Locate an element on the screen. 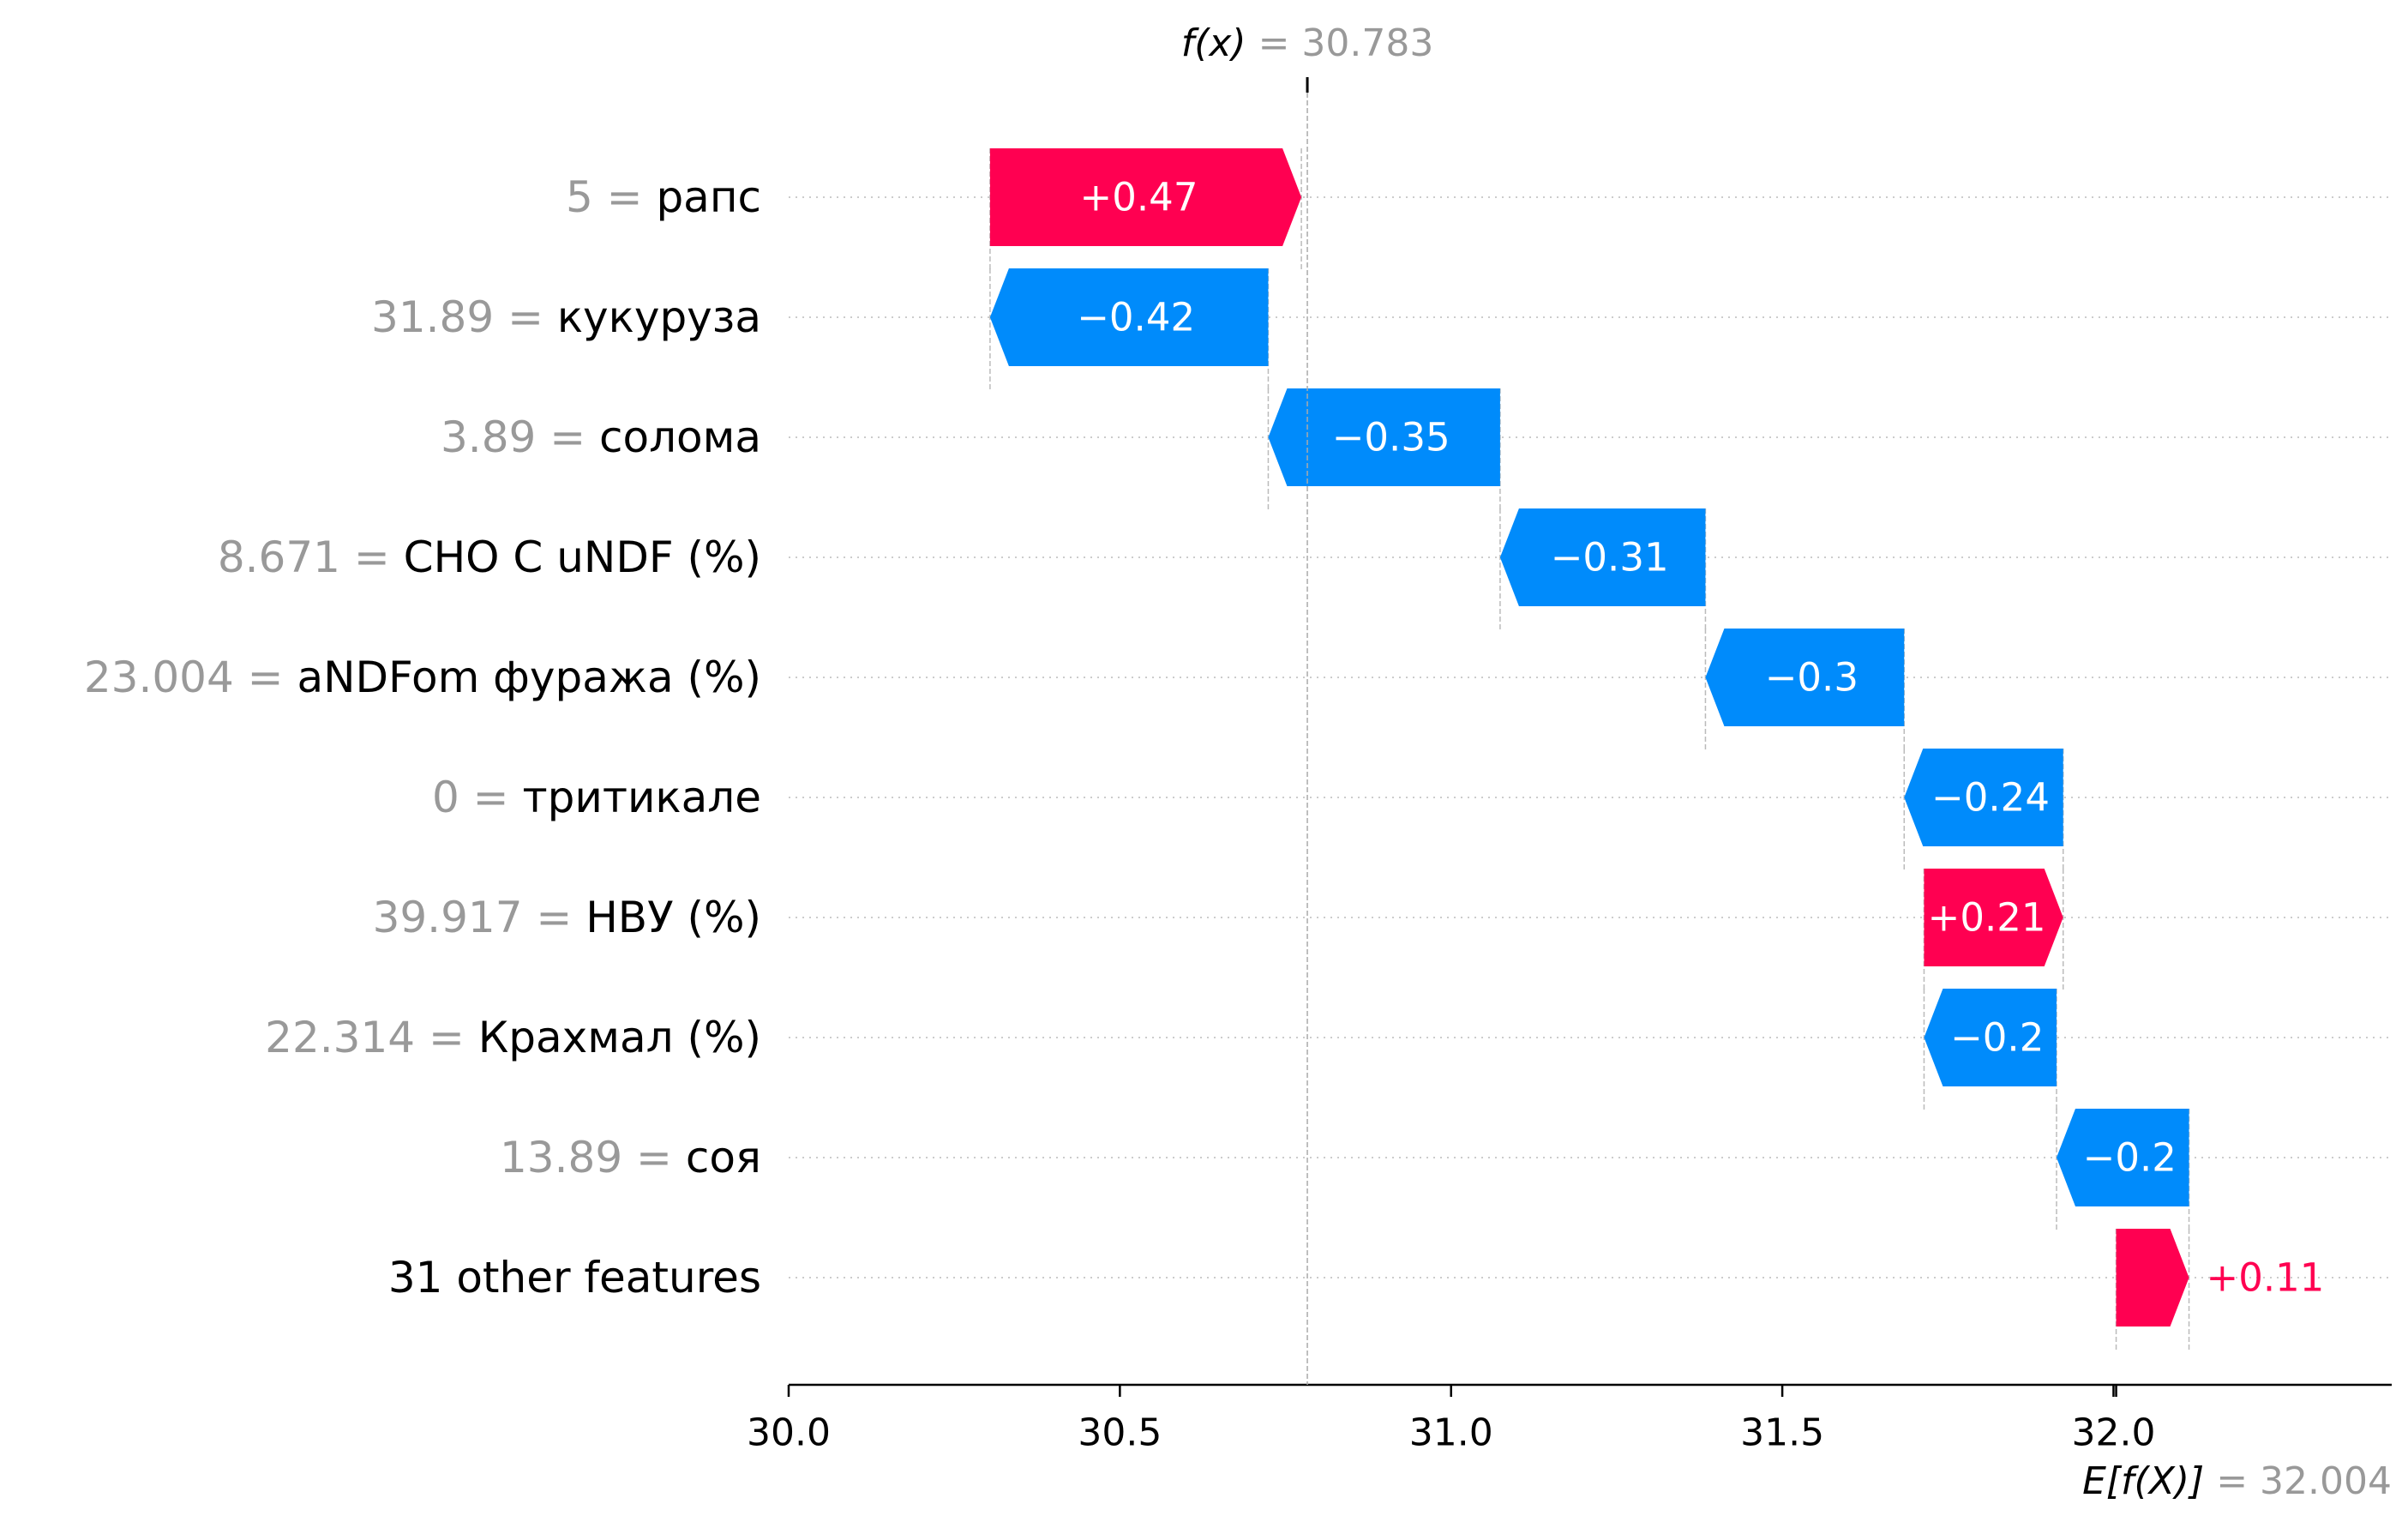 The height and width of the screenshot is (1522, 2408). feature-label: 13.89 = соя is located at coordinates (630, 1157).